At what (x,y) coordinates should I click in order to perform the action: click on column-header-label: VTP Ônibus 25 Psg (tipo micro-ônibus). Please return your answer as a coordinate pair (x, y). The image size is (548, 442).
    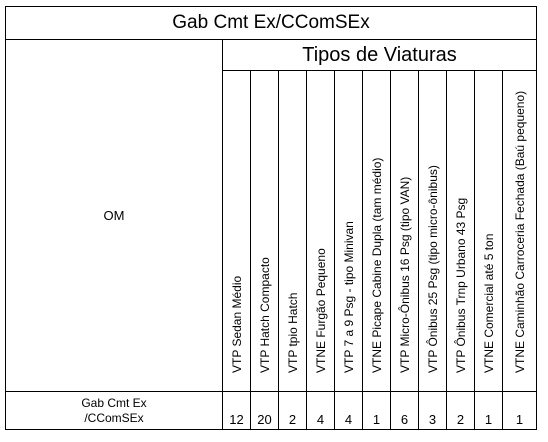
    Looking at the image, I should click on (432, 269).